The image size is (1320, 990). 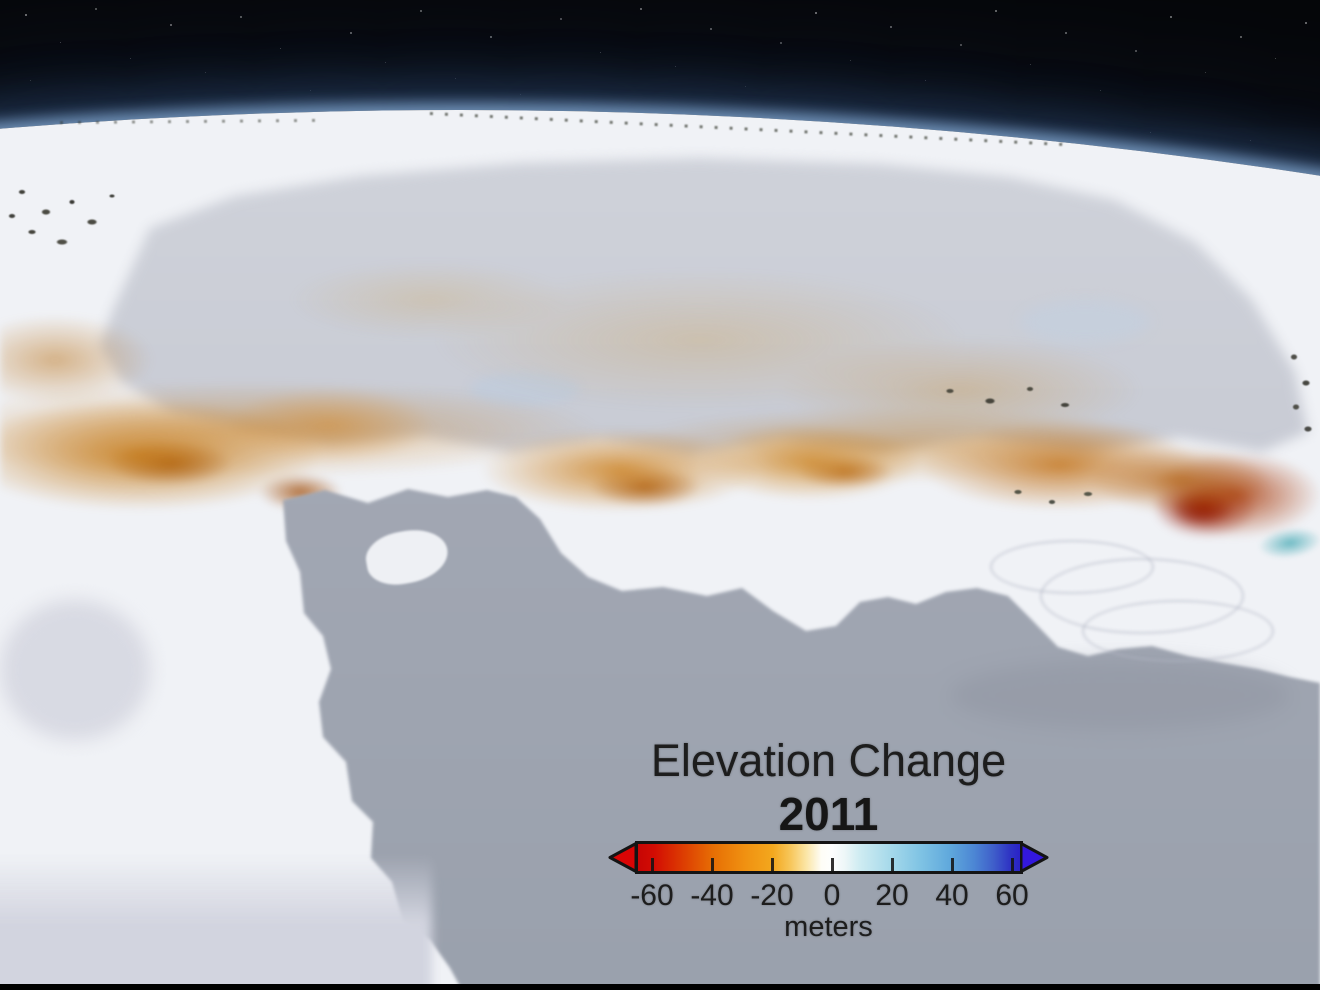 I want to click on colorbar-tick-labels: -60 -40 -20 0 20 40 60, so click(x=828, y=896).